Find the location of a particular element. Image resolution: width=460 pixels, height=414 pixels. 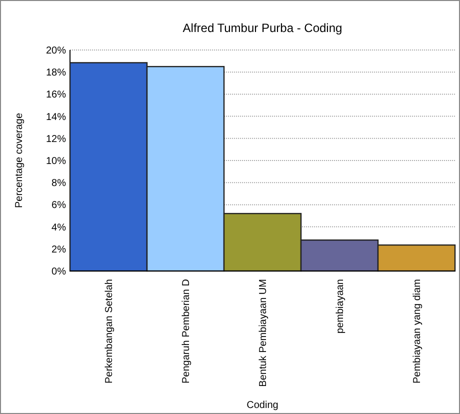

y-tick-label: 6% is located at coordinates (59, 206).